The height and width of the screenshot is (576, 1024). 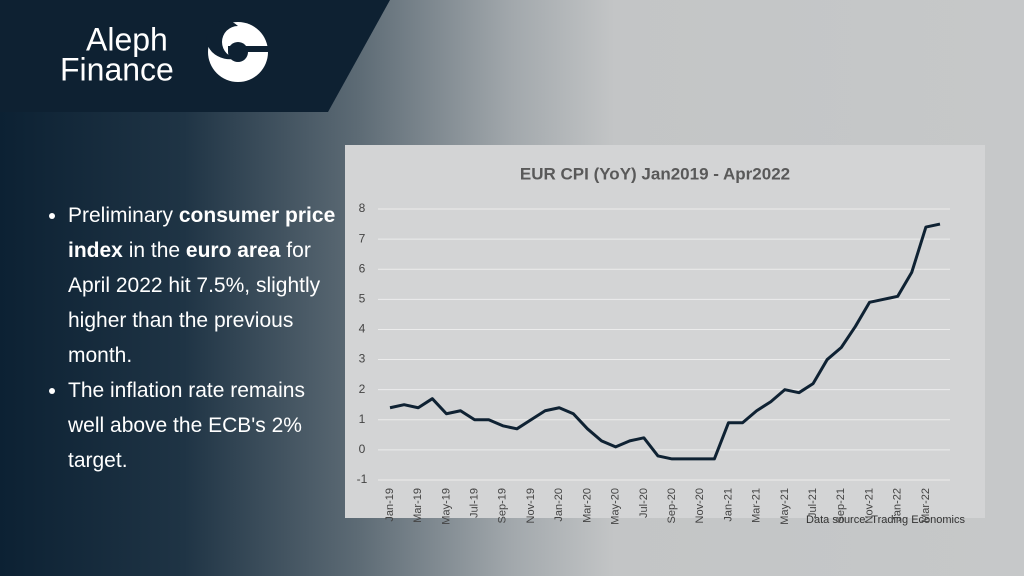 I want to click on x-tick-label: Sep-21, so click(x=841, y=505).